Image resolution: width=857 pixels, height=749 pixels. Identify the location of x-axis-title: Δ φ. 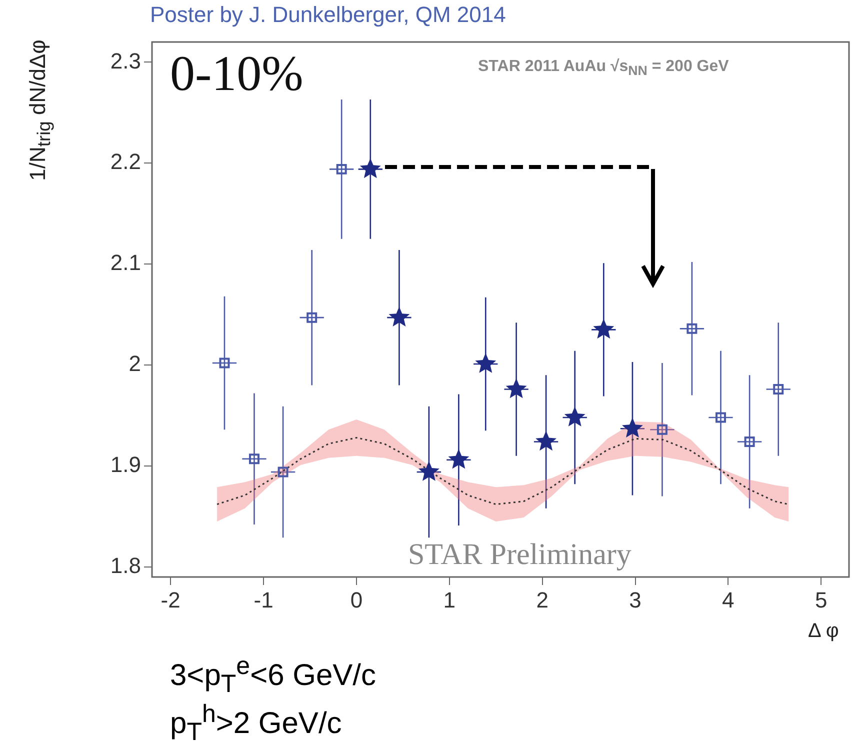
(823, 631).